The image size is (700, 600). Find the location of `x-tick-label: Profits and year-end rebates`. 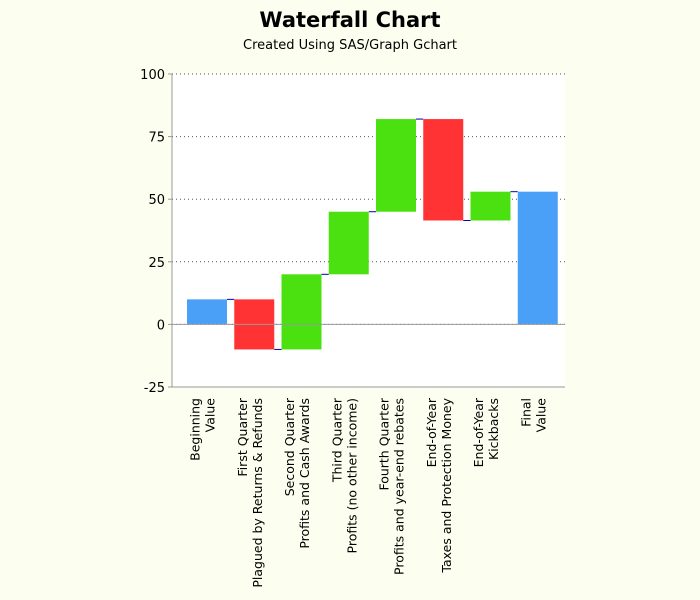

x-tick-label: Profits and year-end rebates is located at coordinates (399, 486).